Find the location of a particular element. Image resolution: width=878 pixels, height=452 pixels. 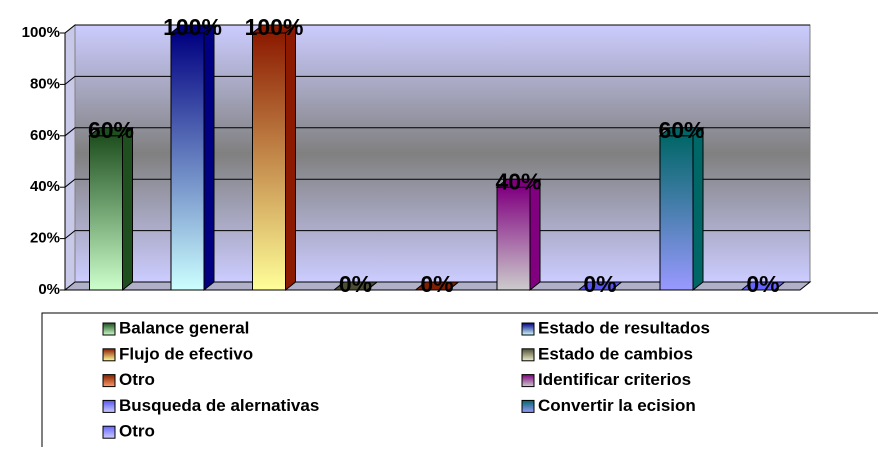

y-tick-label: 0% is located at coordinates (49, 289).